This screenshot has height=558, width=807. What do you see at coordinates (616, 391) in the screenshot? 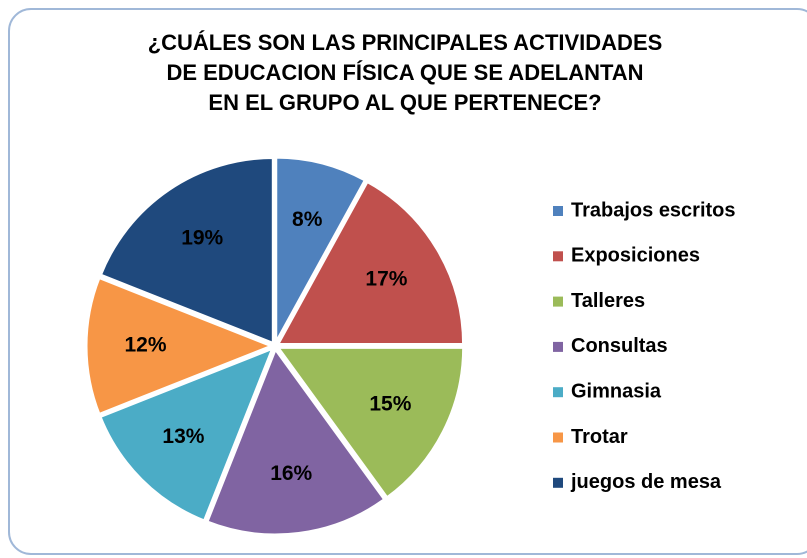
I see `legend-label: Gimnasia` at bounding box center [616, 391].